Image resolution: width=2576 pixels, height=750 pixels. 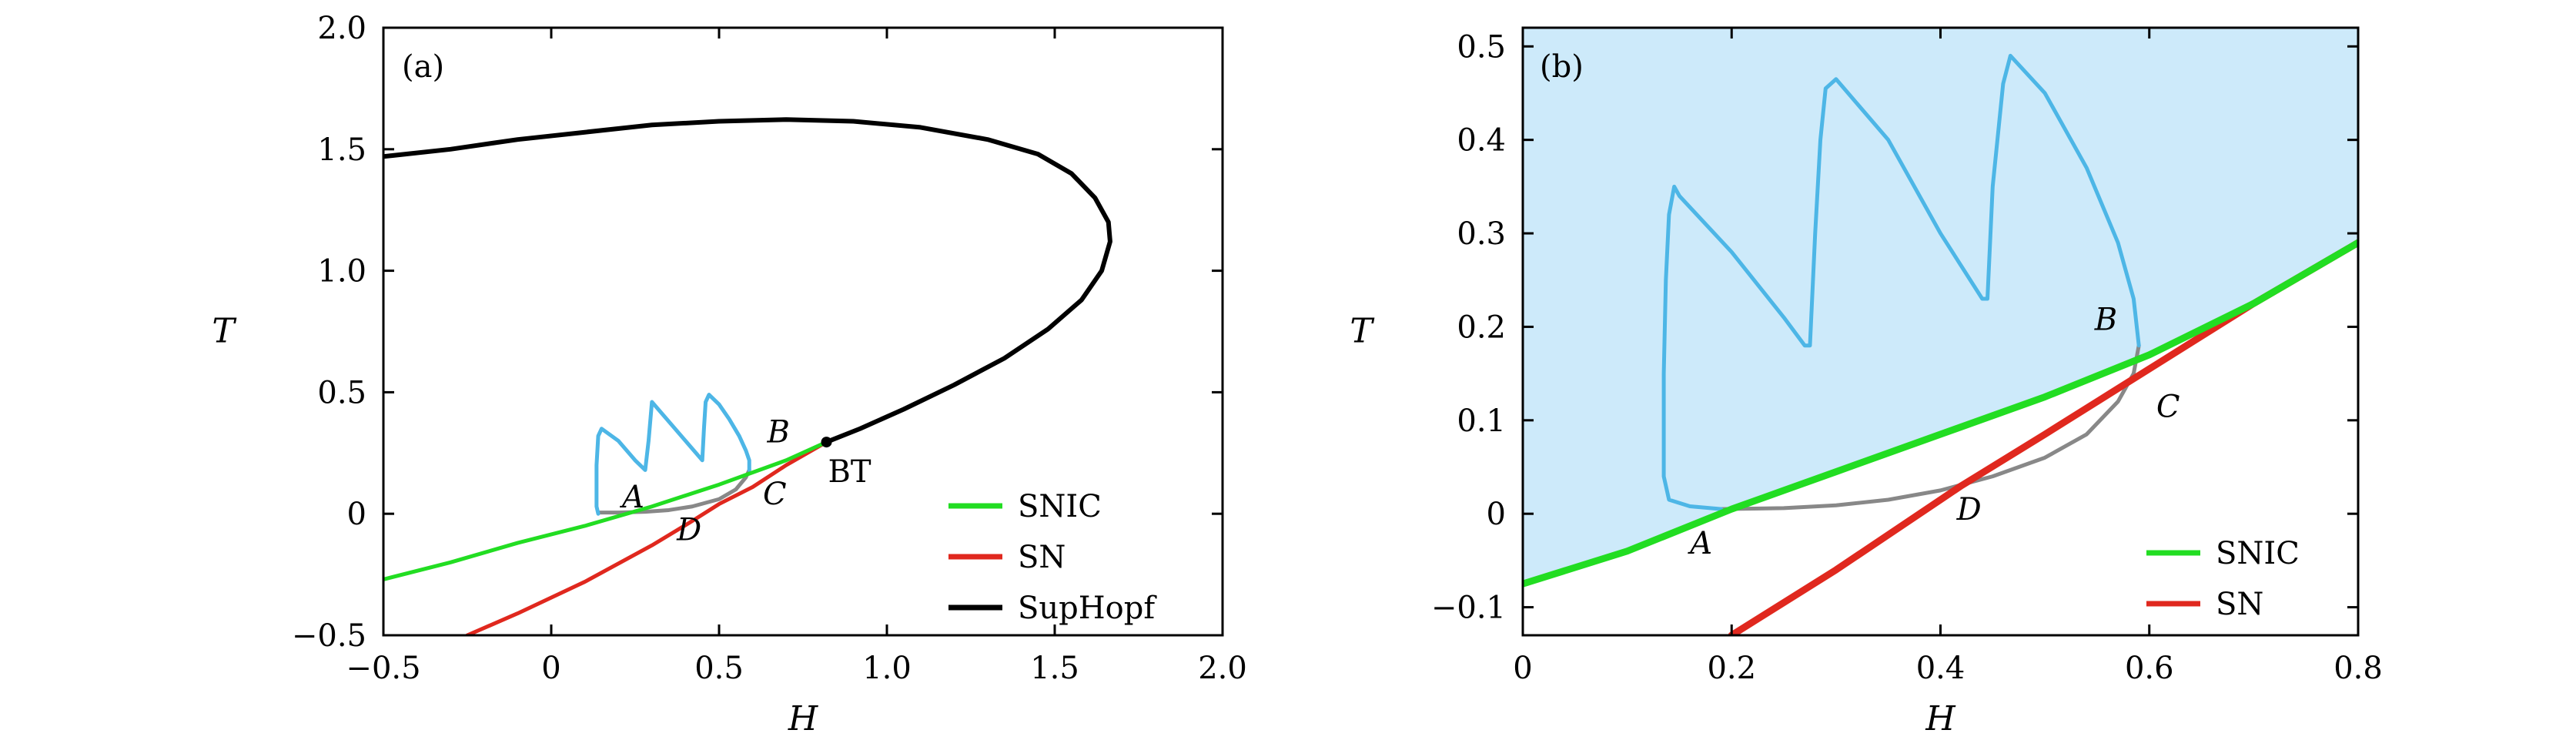 I want to click on y-tick-label: 0.2, so click(x=1482, y=327).